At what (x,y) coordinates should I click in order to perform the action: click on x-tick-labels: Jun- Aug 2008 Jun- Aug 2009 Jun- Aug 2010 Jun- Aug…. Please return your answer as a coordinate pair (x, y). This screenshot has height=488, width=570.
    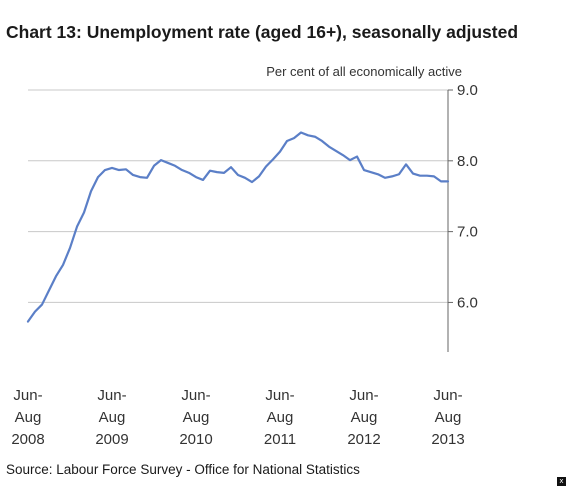
    Looking at the image, I should click on (237, 417).